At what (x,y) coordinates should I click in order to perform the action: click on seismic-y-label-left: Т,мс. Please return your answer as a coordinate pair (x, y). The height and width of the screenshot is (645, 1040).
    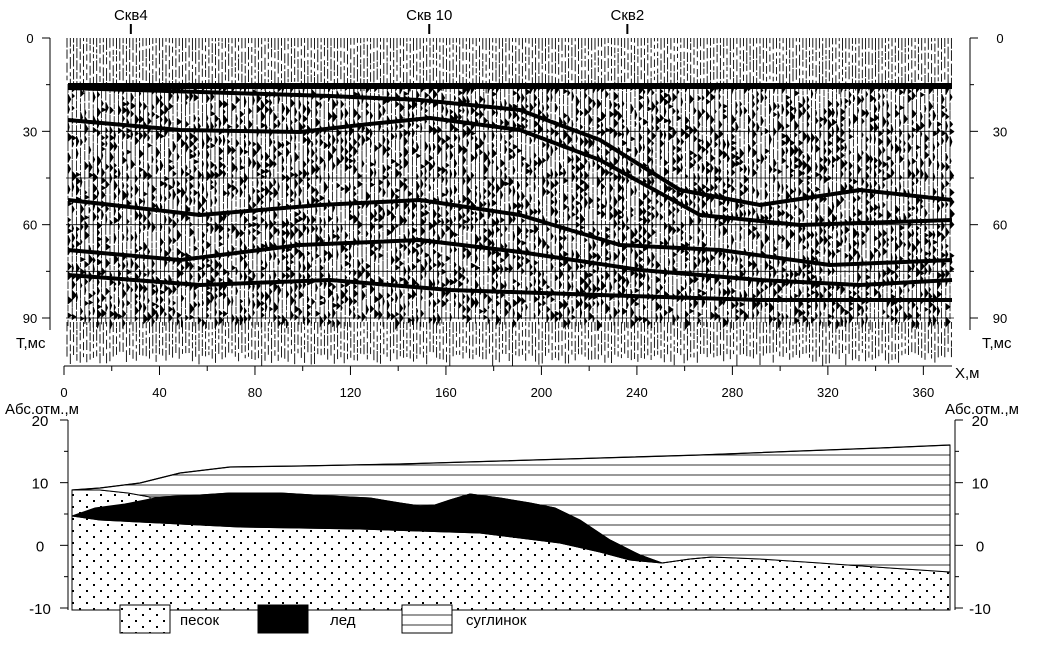
    Looking at the image, I should click on (31, 343).